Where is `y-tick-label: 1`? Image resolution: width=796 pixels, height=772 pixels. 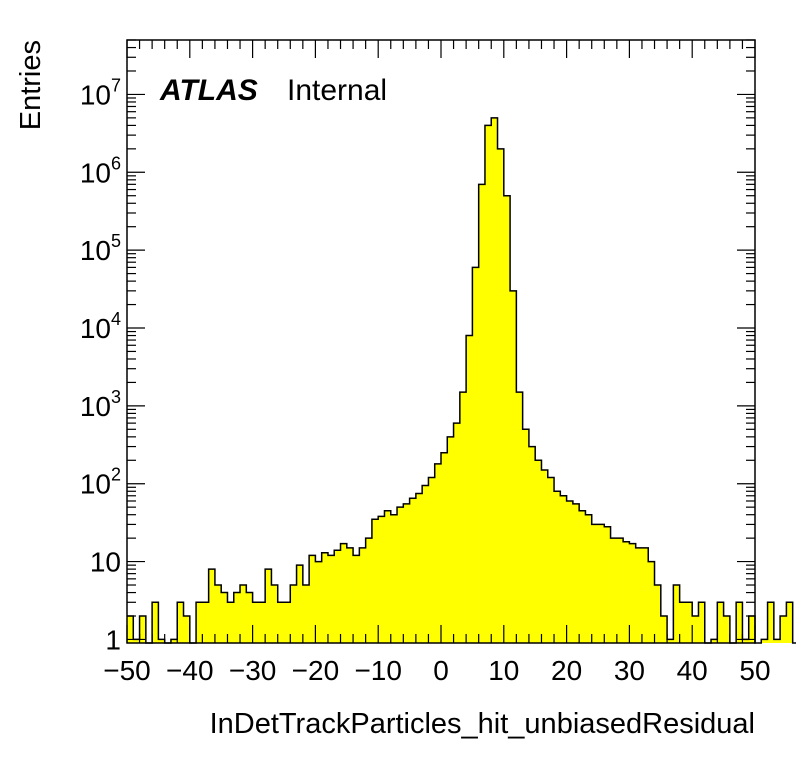 y-tick-label: 1 is located at coordinates (113, 639).